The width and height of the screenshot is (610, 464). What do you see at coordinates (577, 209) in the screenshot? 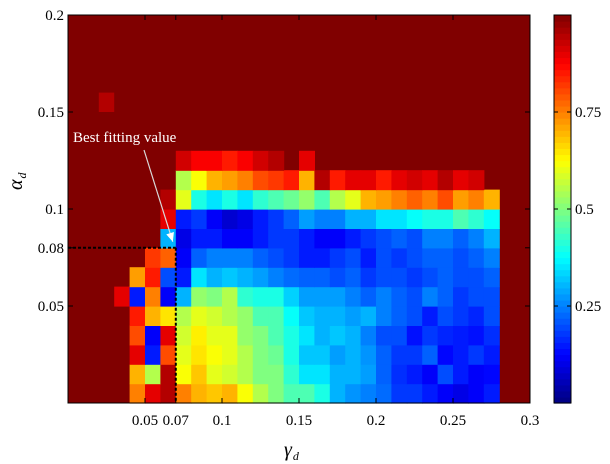
I see `colorbar: 0.25 0.5 0.75` at bounding box center [577, 209].